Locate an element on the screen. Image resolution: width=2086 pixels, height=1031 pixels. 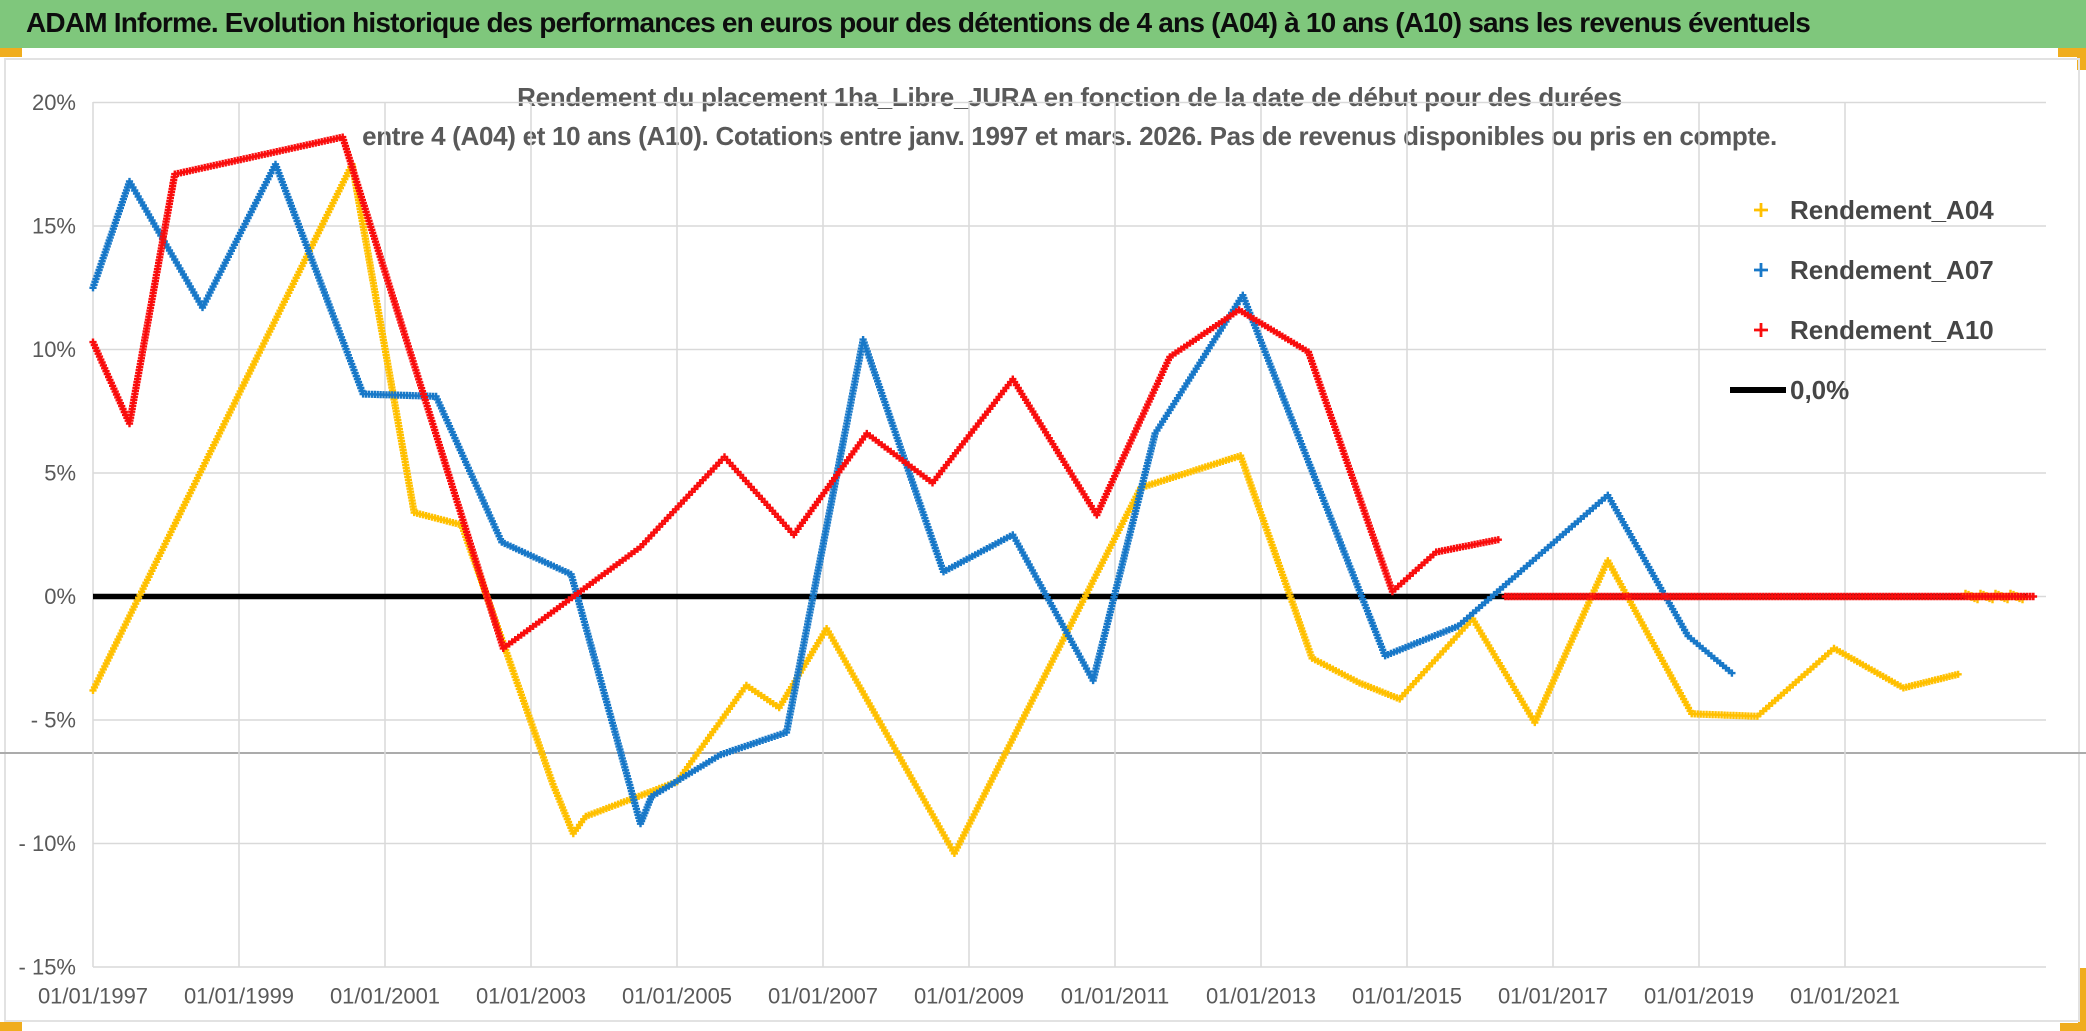
gold-accent-top-left is located at coordinates (11, 52).